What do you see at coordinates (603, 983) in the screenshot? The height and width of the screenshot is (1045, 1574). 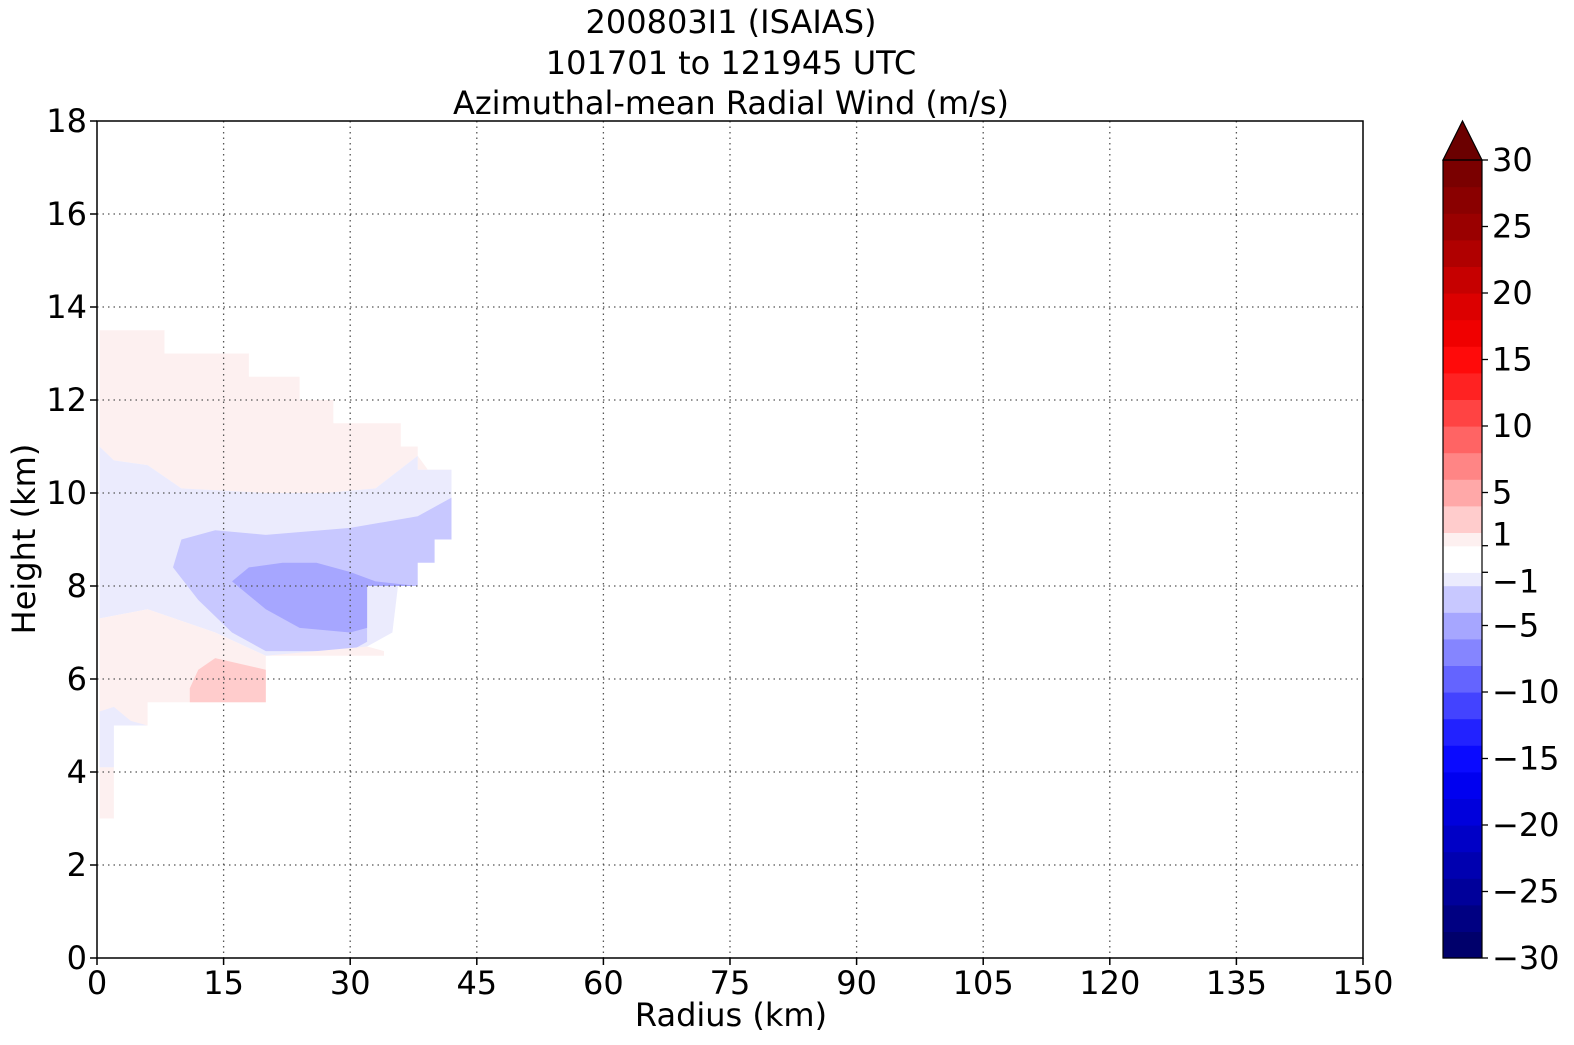 I see `x-tick-label: 60` at bounding box center [603, 983].